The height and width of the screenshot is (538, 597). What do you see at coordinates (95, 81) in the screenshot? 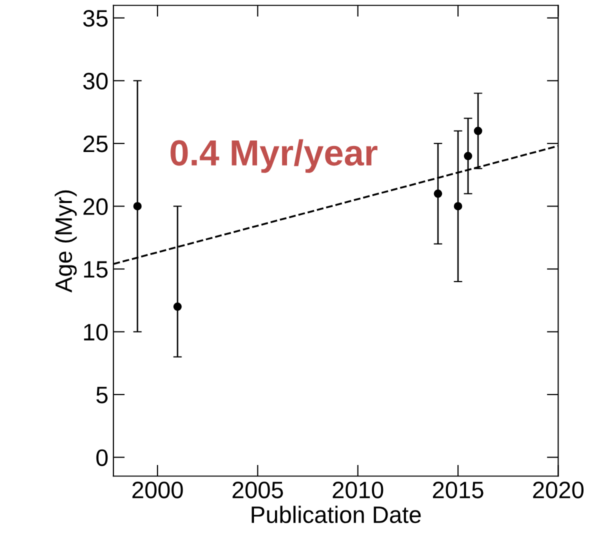
I see `y-tick-label: 30` at bounding box center [95, 81].